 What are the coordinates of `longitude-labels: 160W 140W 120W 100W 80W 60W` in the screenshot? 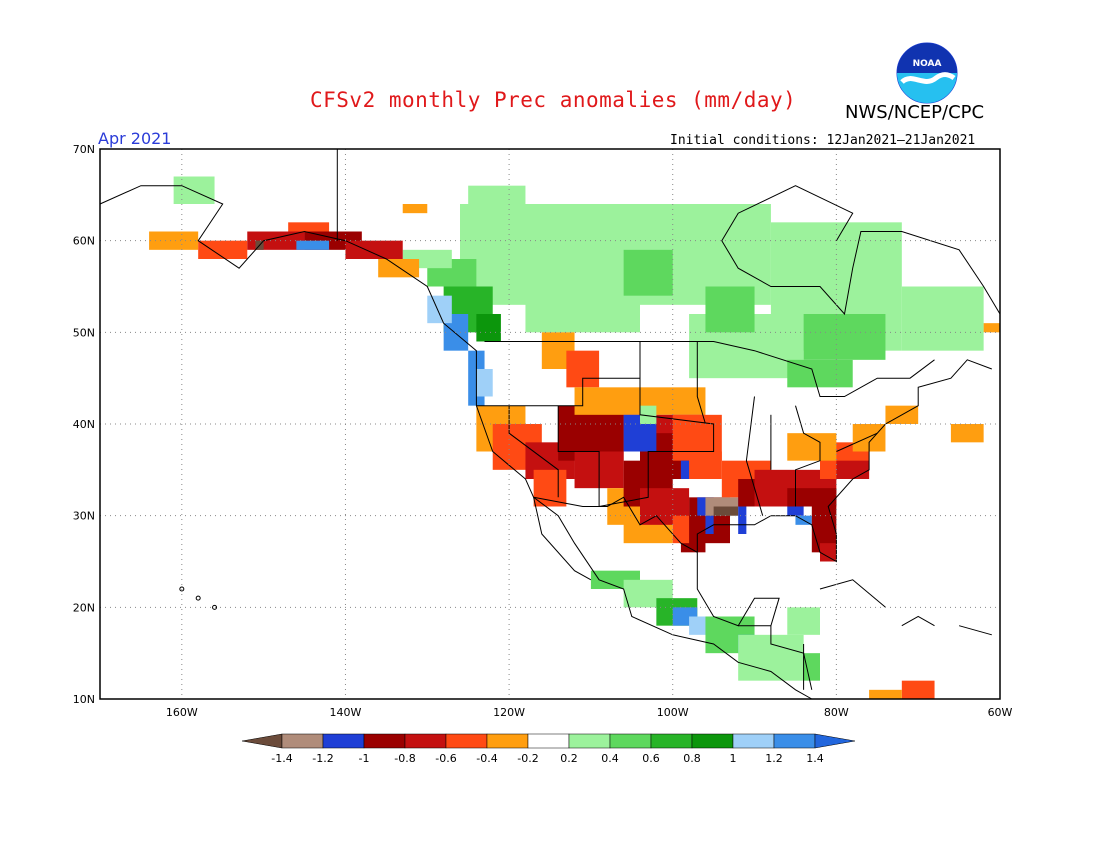 It's located at (589, 712).